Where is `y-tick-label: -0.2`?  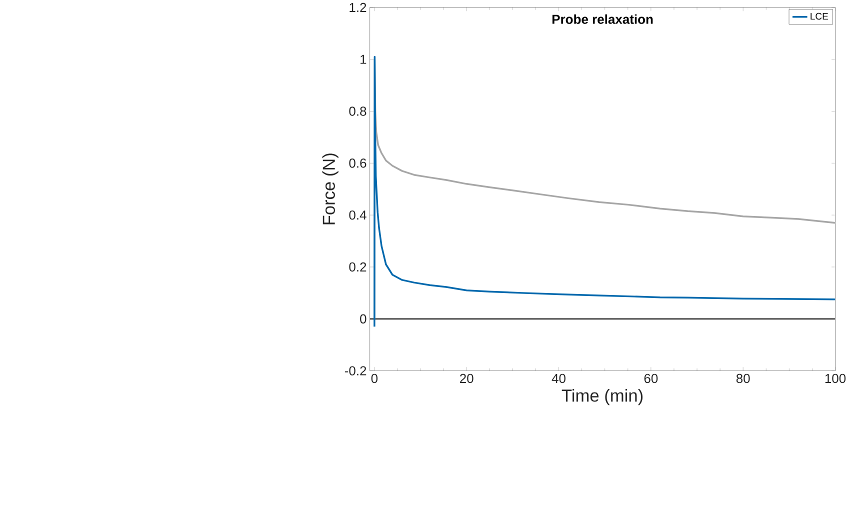 y-tick-label: -0.2 is located at coordinates (355, 371).